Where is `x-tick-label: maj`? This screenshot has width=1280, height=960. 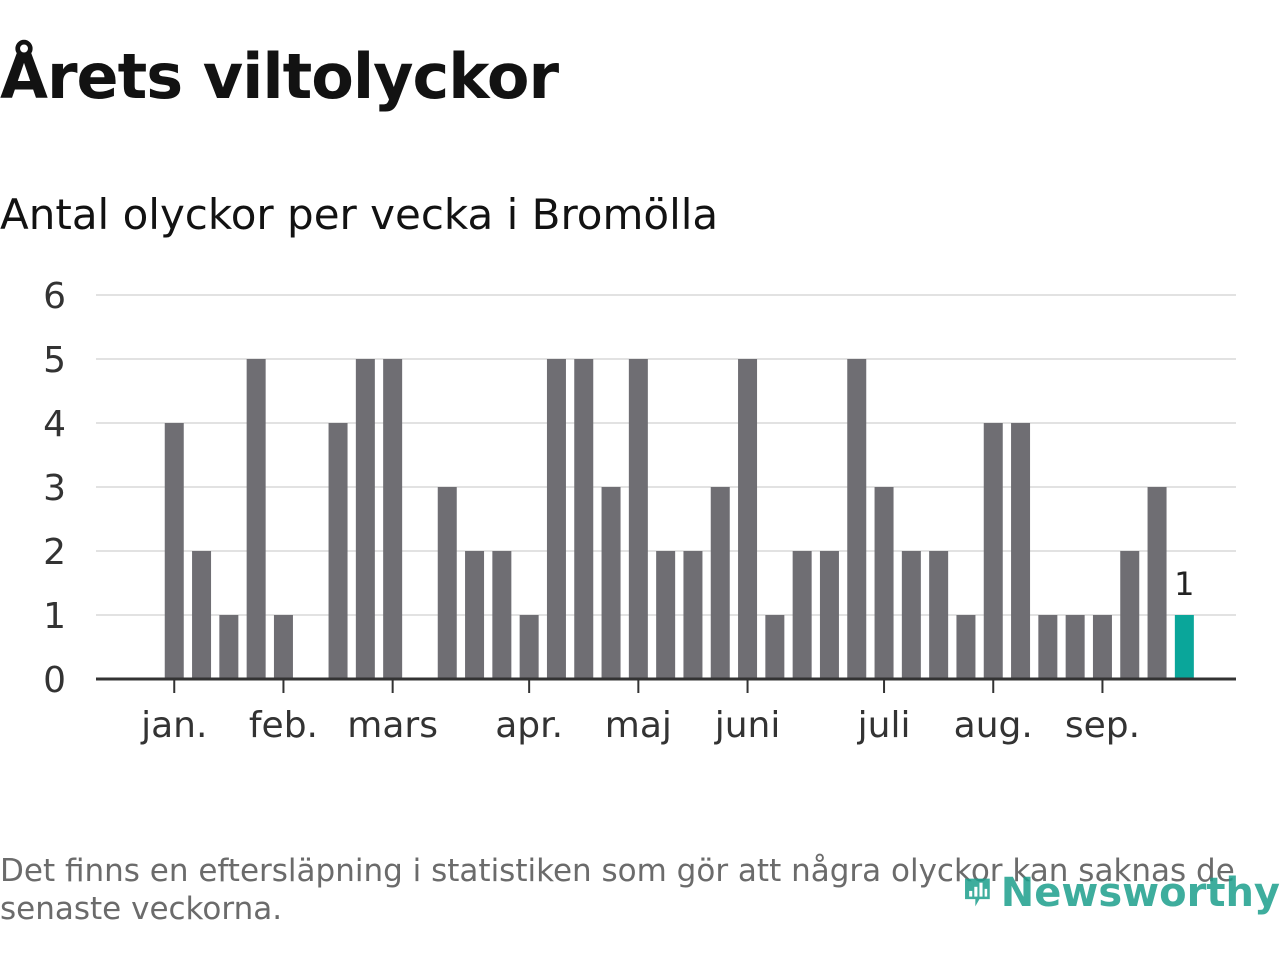
x-tick-label: maj is located at coordinates (638, 725).